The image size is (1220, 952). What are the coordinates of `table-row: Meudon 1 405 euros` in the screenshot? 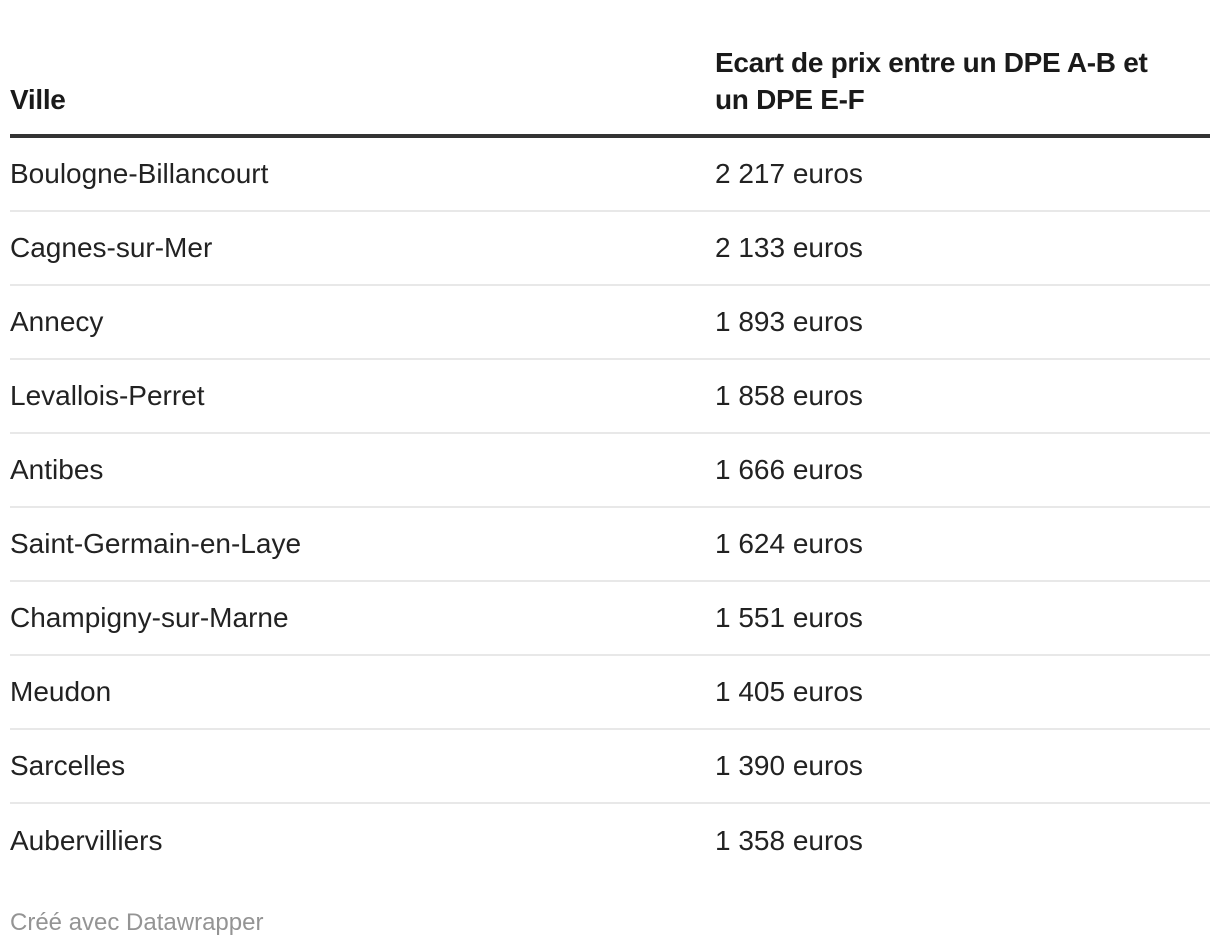 It's located at (610, 692).